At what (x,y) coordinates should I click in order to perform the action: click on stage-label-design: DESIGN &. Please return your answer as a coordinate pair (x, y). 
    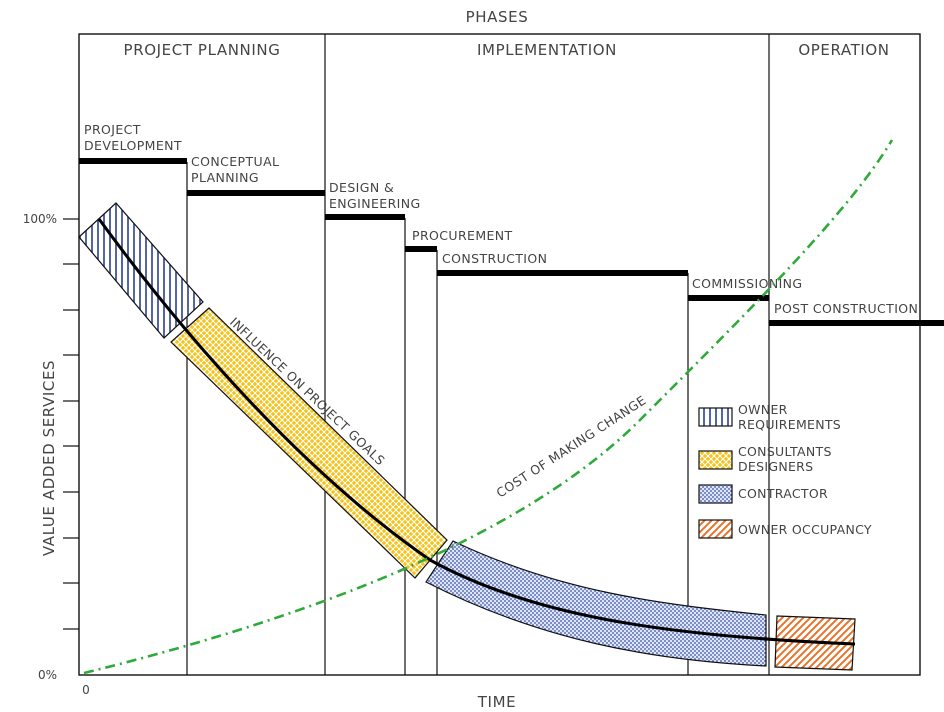
    Looking at the image, I should click on (361, 187).